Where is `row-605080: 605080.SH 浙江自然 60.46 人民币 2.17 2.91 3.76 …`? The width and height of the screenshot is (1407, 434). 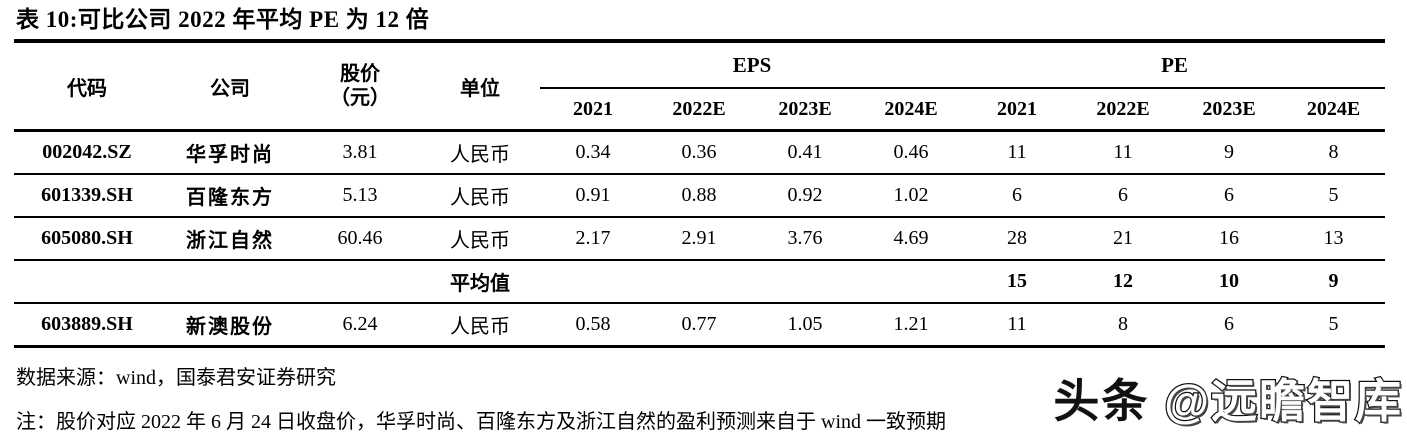
row-605080: 605080.SH 浙江自然 60.46 人民币 2.17 2.91 3.76 … is located at coordinates (700, 239).